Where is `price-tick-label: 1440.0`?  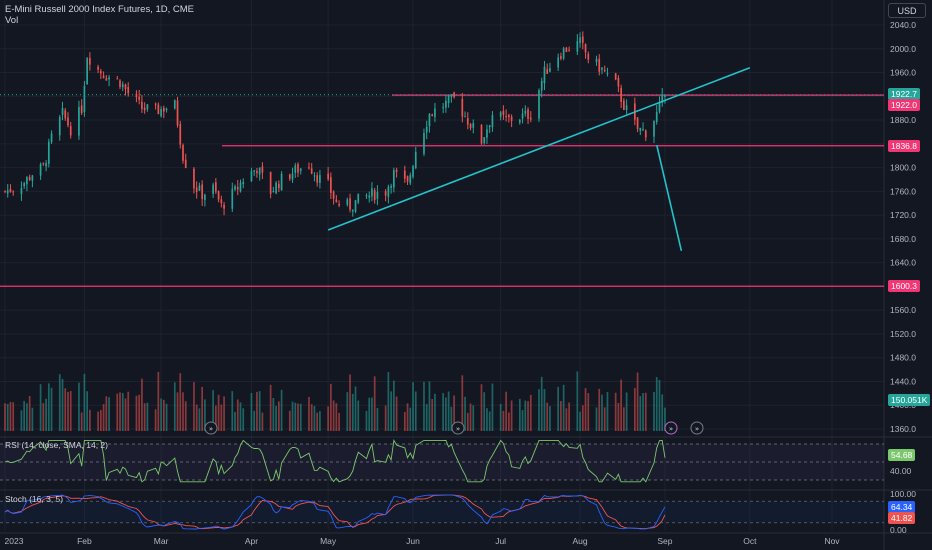
price-tick-label: 1440.0 is located at coordinates (903, 381).